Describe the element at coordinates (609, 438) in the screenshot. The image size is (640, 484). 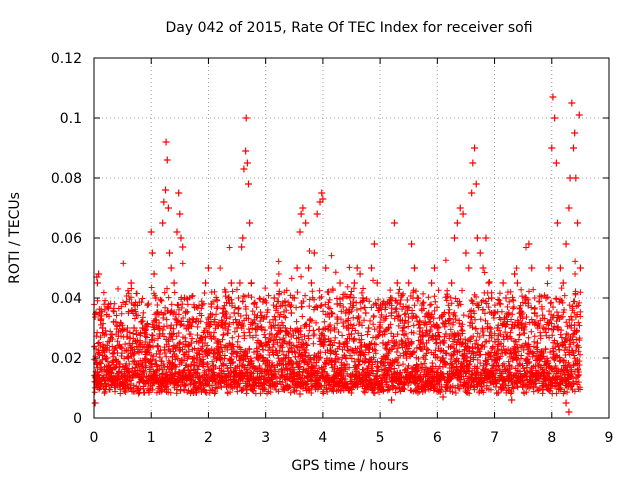
I see `x-tick-label: 9` at that location.